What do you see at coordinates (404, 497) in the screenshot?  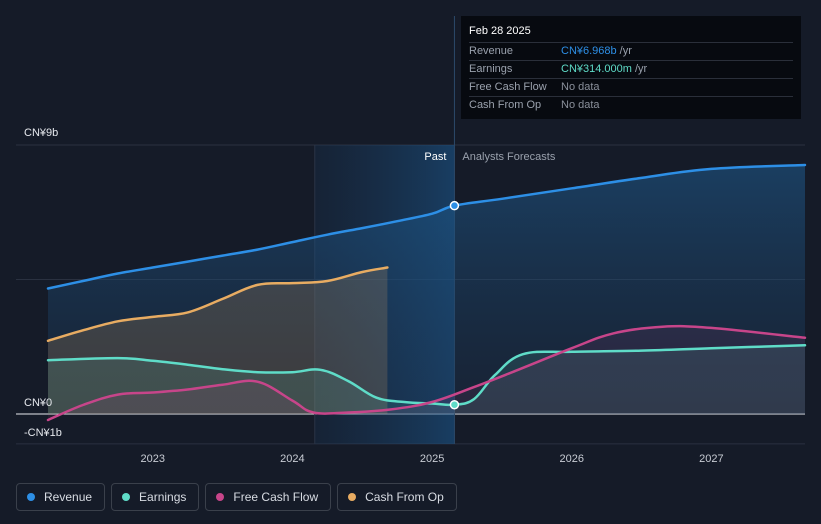 I see `legend-label: Cash From Op` at bounding box center [404, 497].